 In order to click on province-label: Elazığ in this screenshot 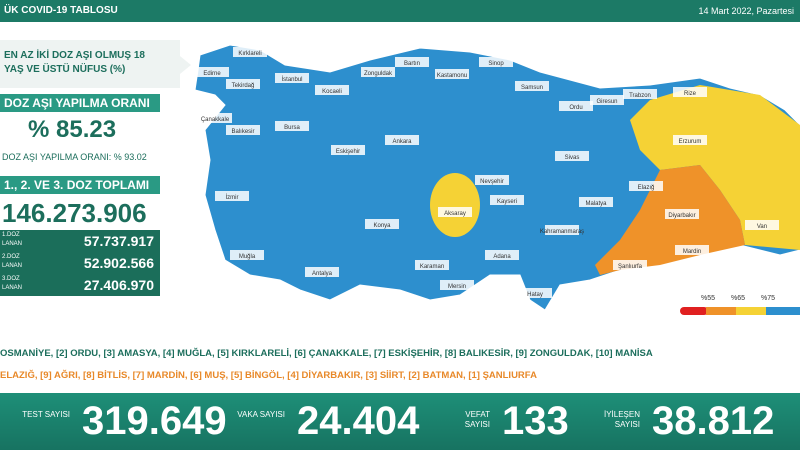, I will do `click(646, 188)`.